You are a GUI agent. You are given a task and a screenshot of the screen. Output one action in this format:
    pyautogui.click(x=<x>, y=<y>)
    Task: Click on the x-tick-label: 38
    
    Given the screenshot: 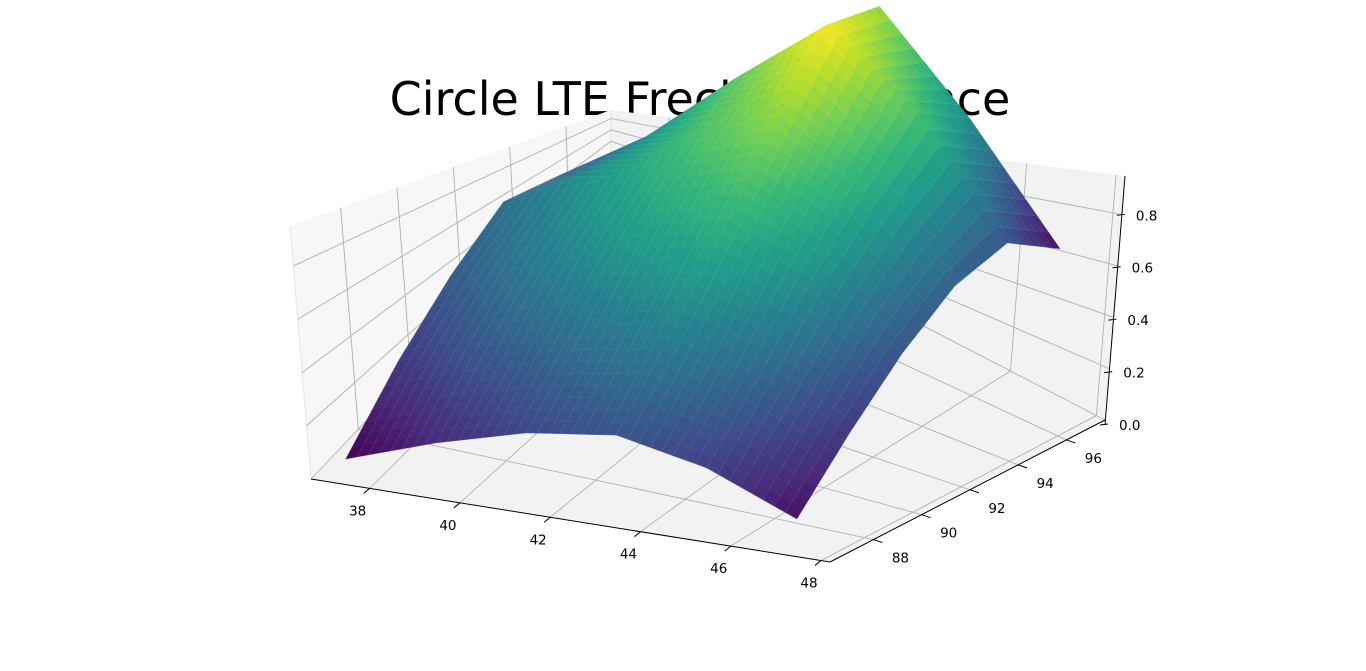 What is the action you would take?
    pyautogui.click(x=357, y=511)
    